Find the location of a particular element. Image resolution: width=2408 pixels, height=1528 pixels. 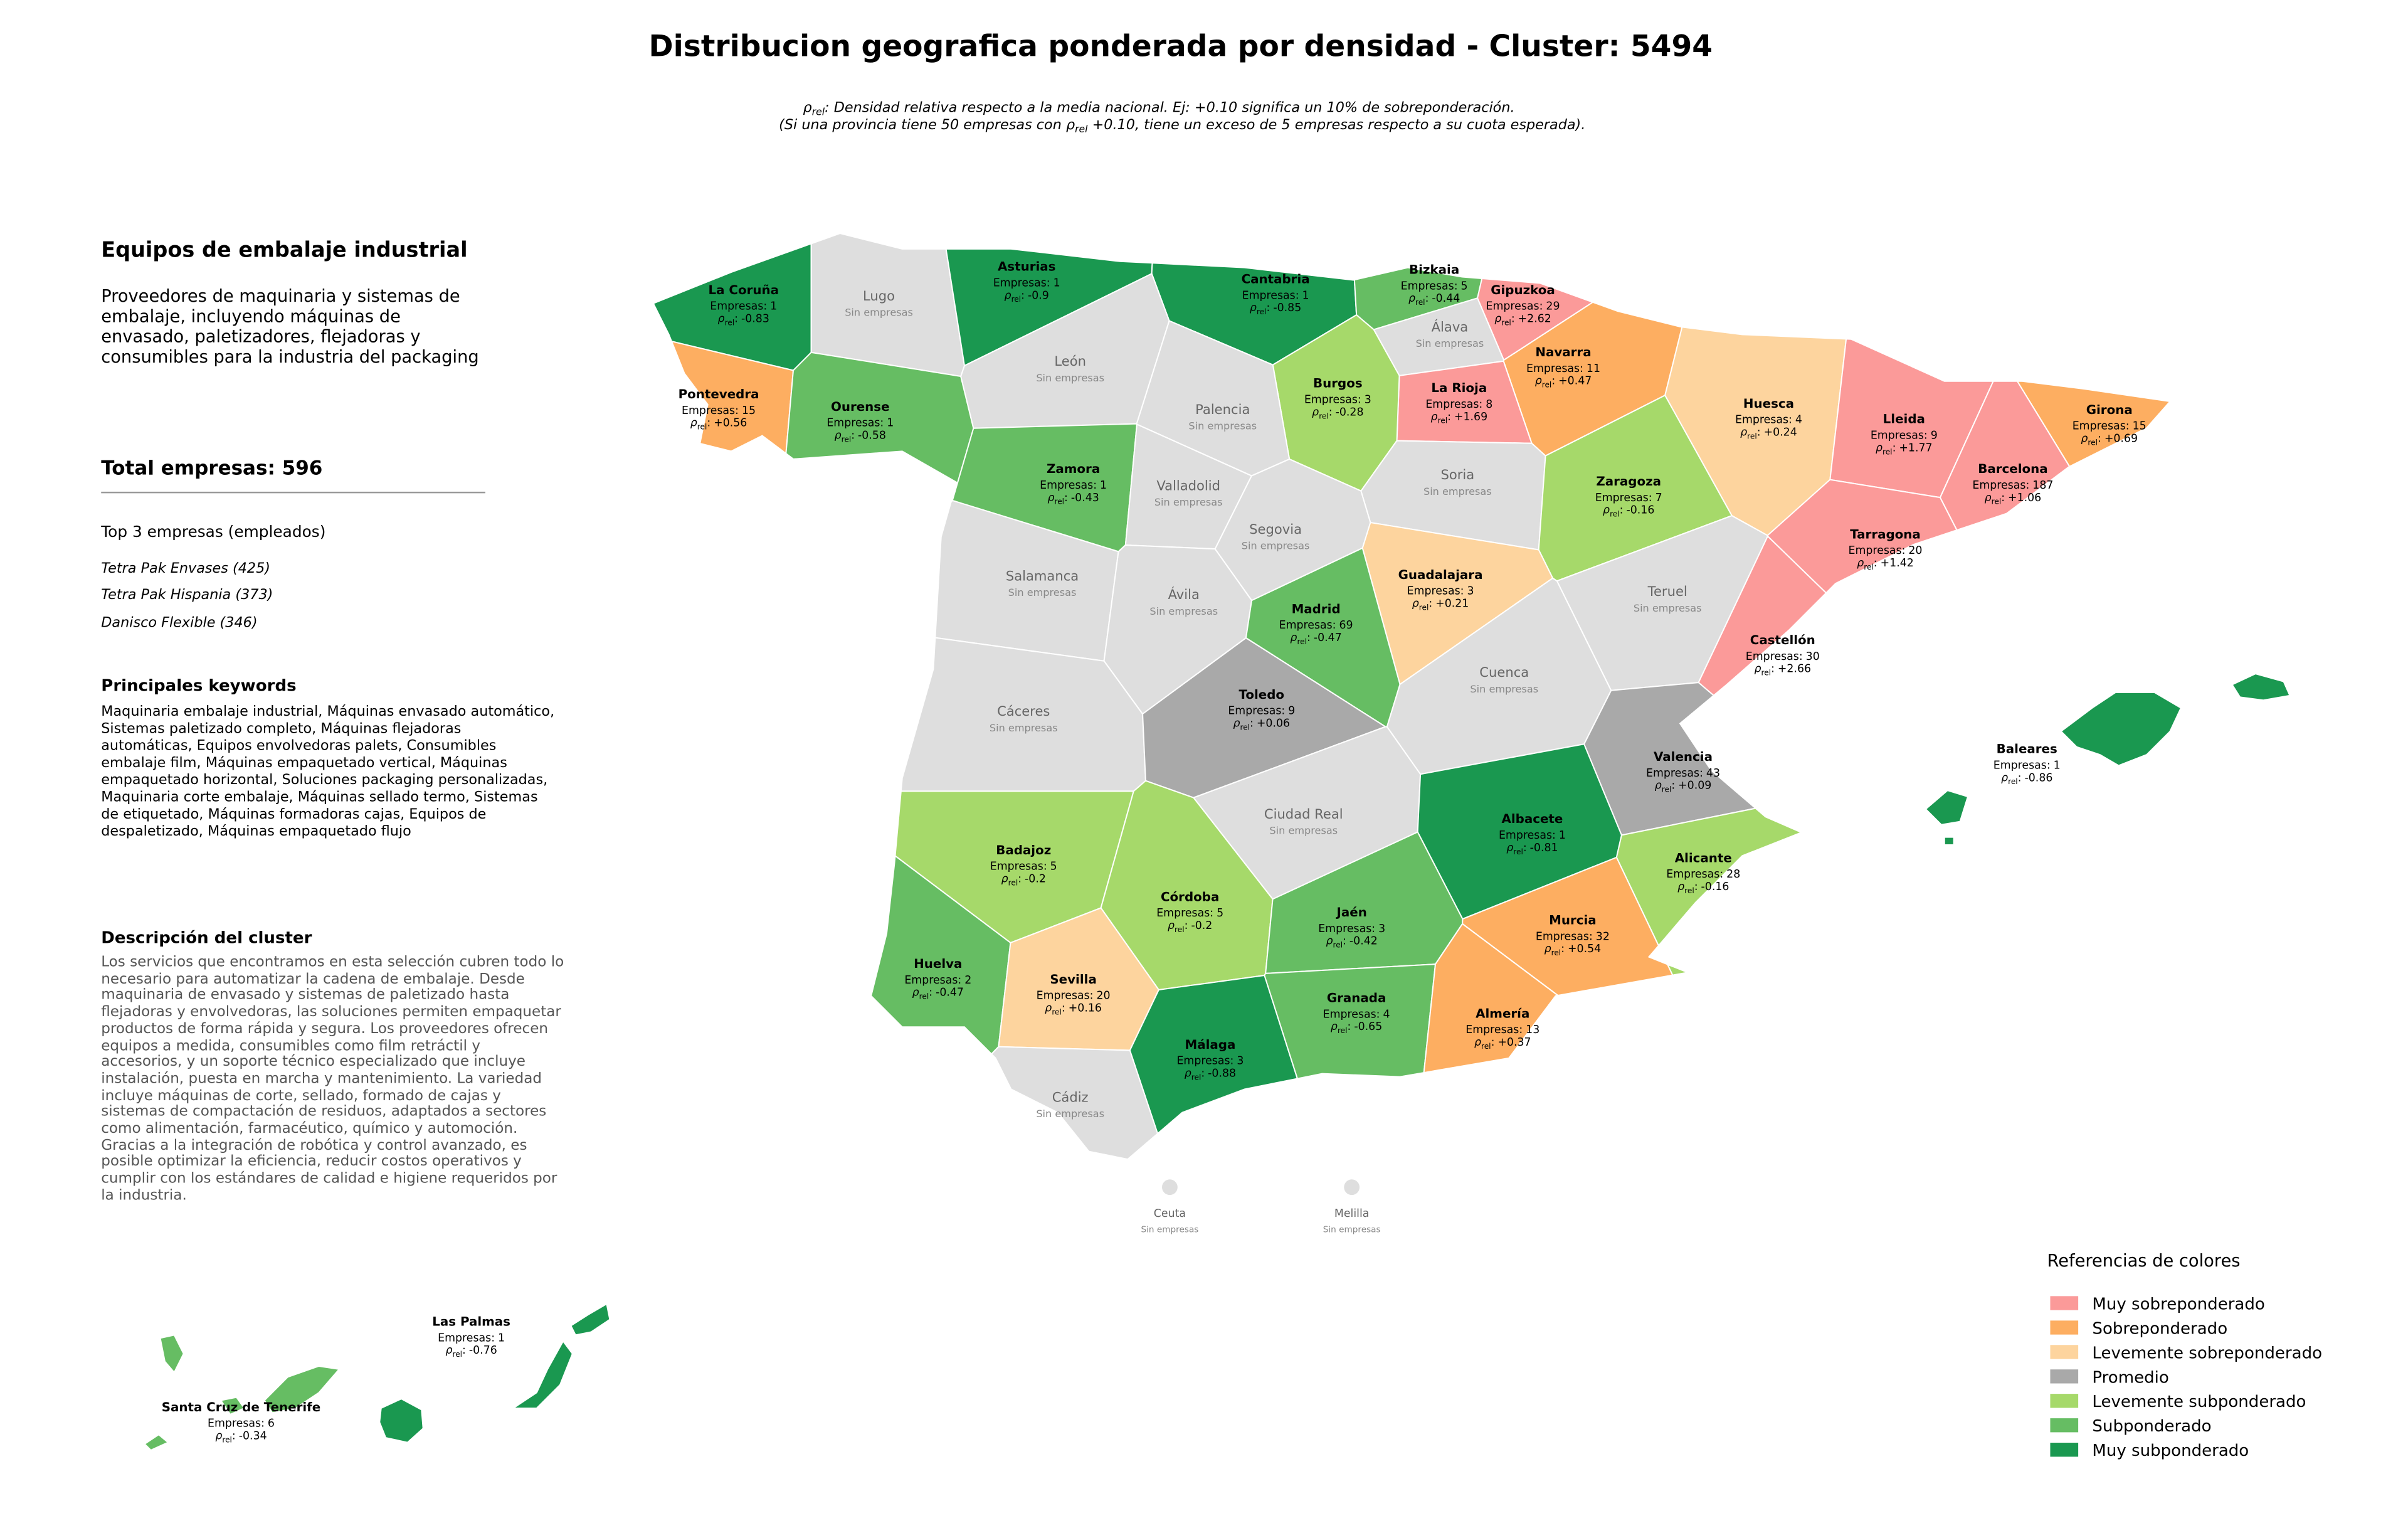

rho-value: -0.83 is located at coordinates (755, 318).